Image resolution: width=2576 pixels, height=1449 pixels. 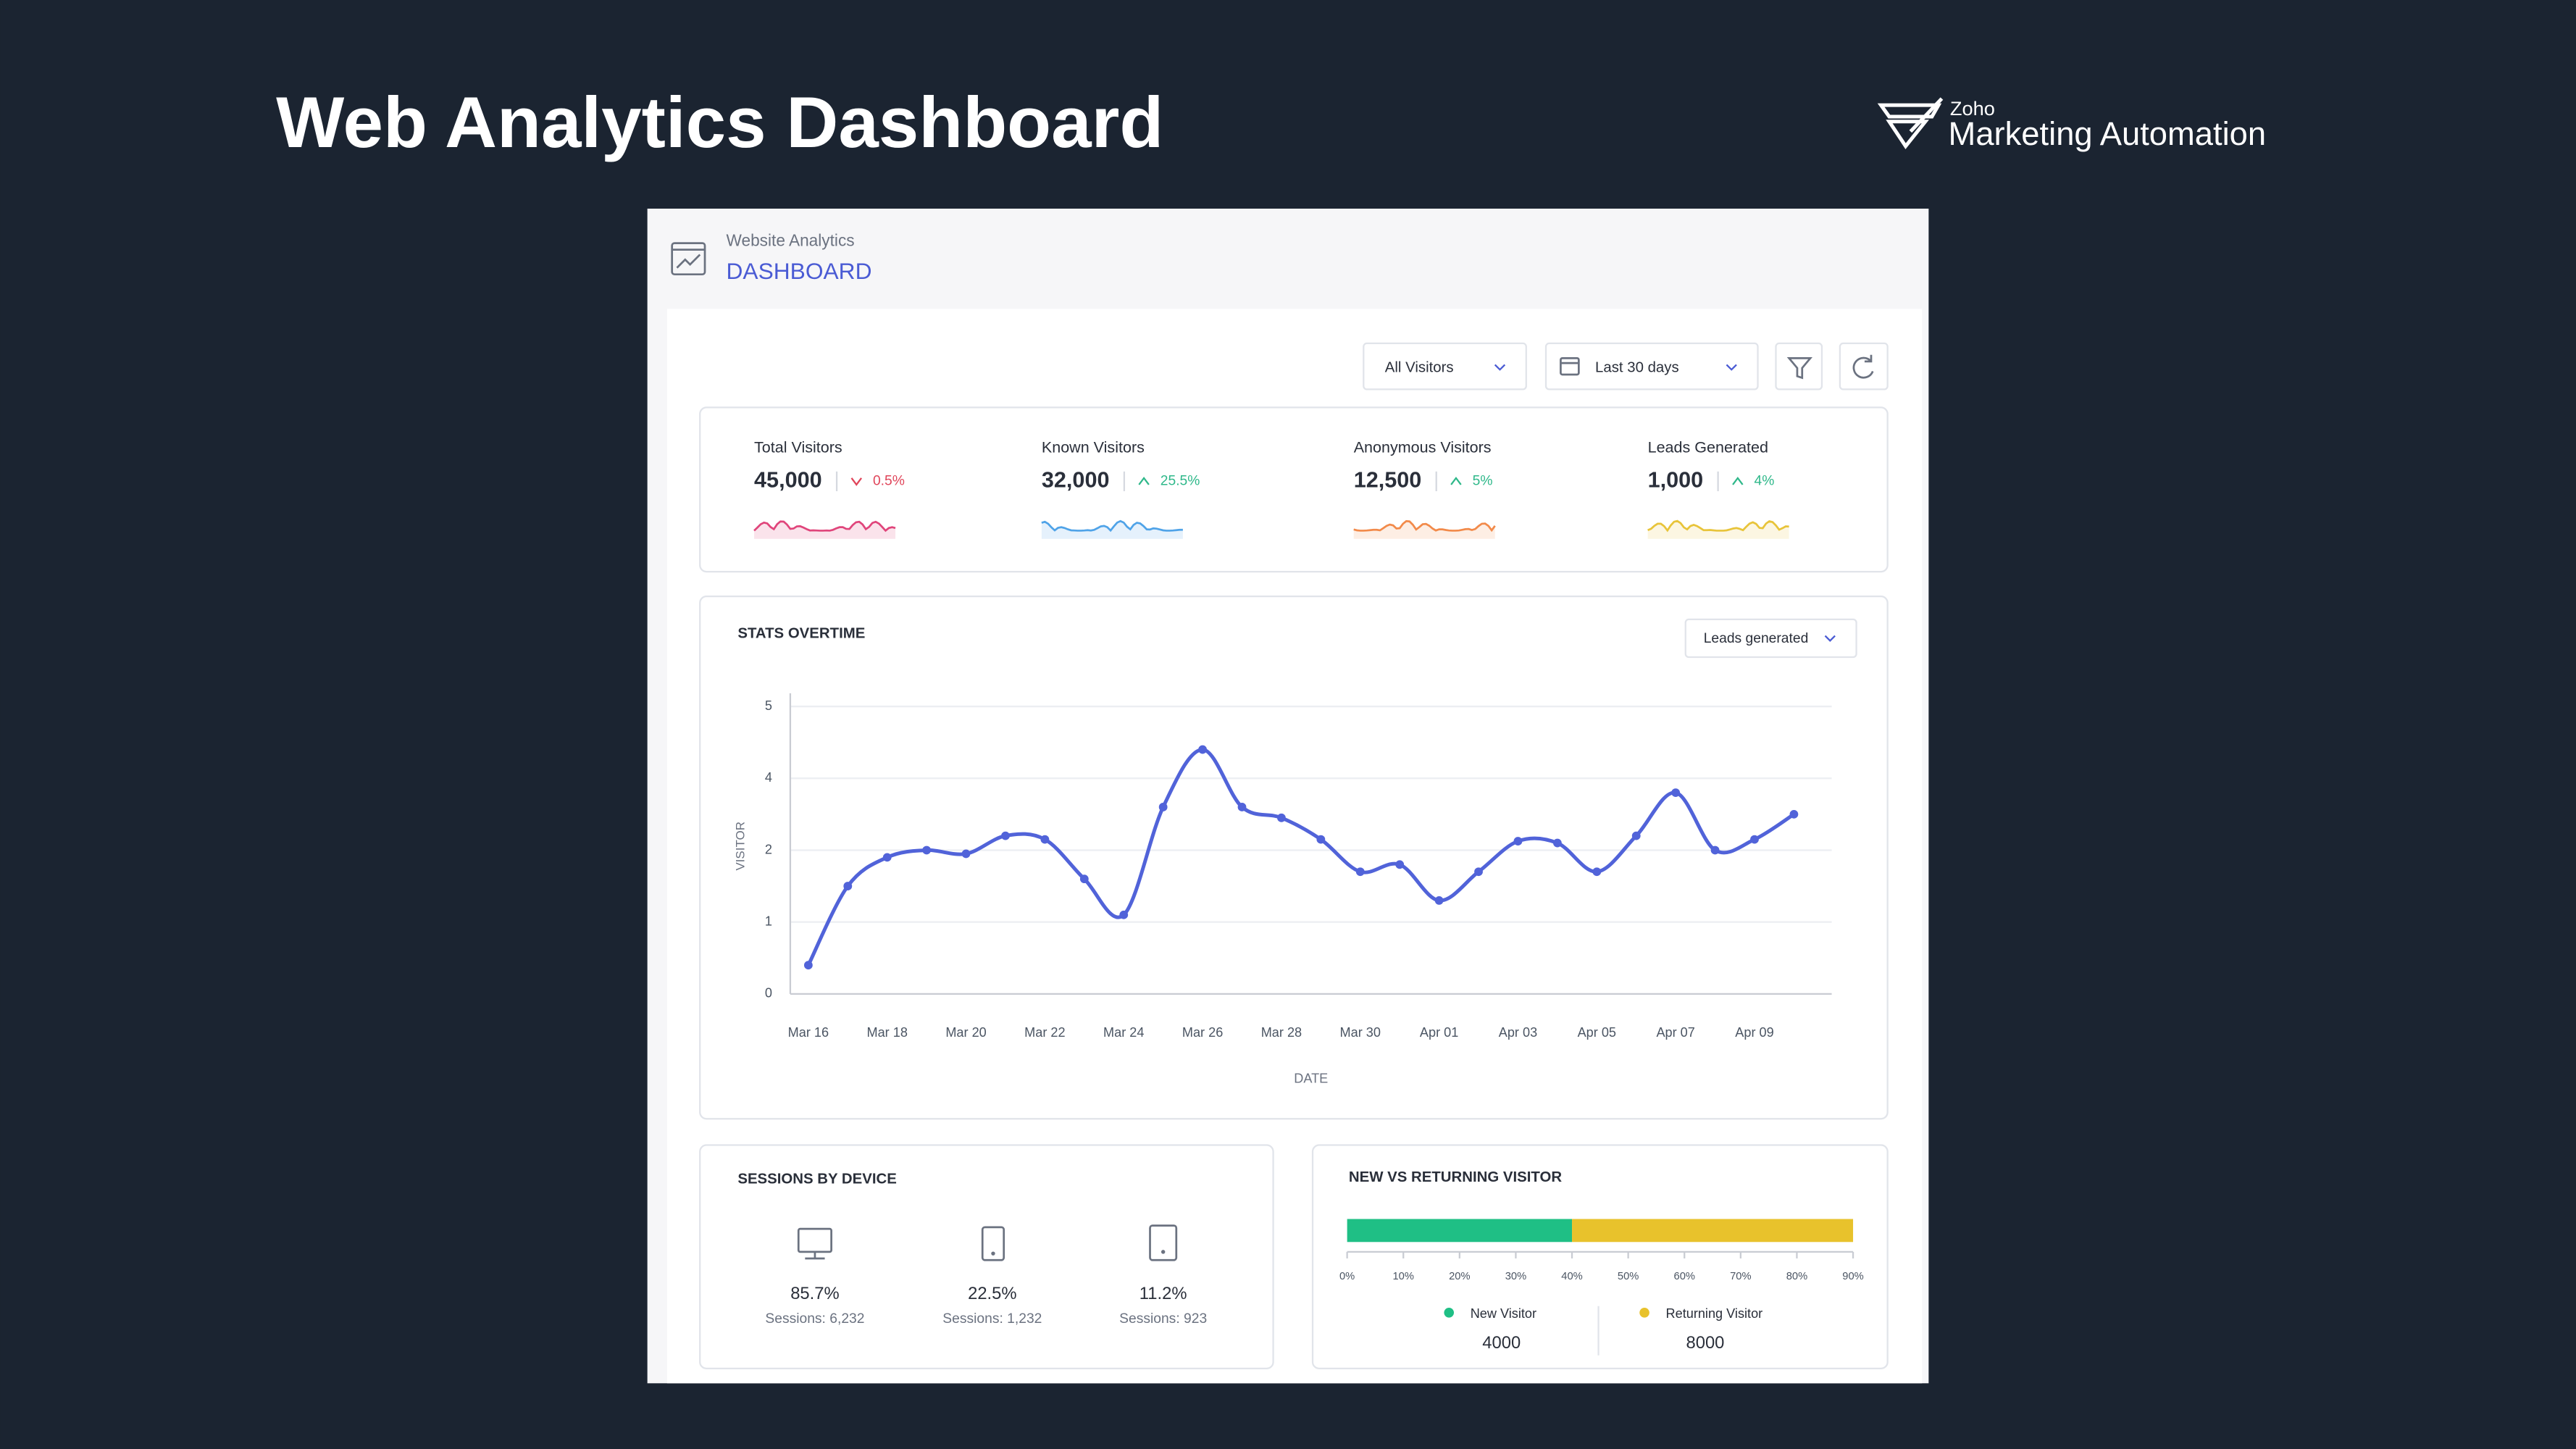 What do you see at coordinates (1651, 366) in the screenshot?
I see `date-filter` at bounding box center [1651, 366].